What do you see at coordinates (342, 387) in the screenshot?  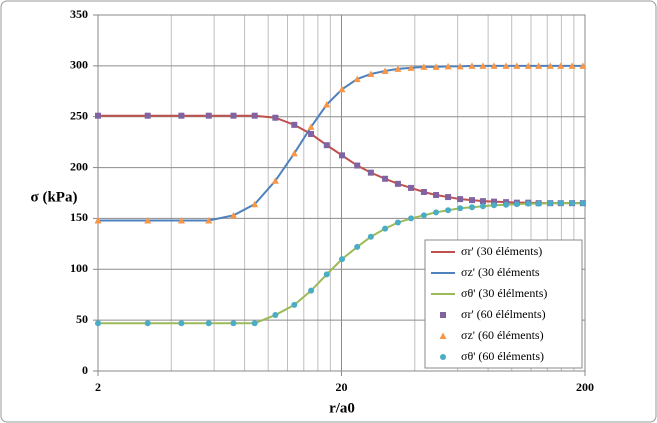 I see `x-tick-label: 20` at bounding box center [342, 387].